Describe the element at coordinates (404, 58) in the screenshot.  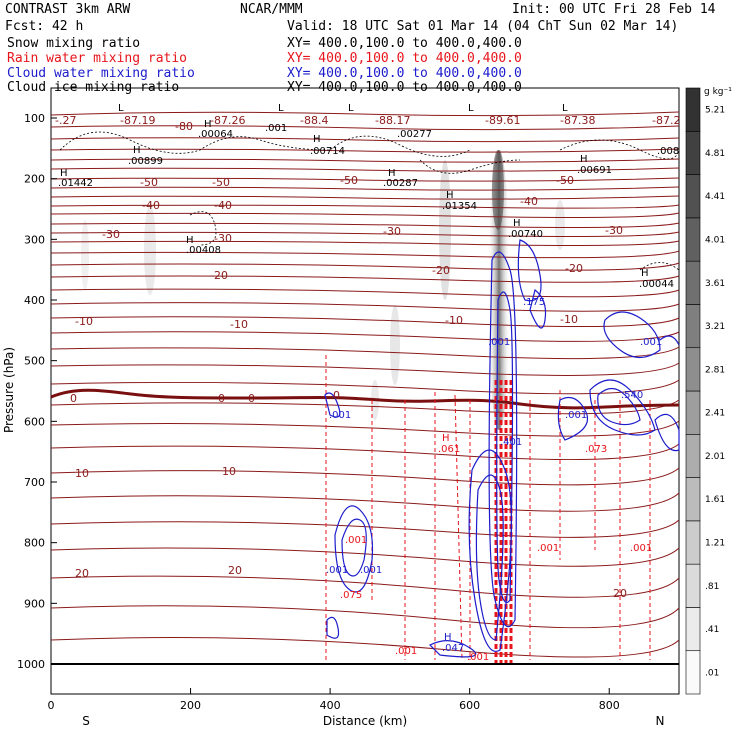
I see `legend-rain-xy: XY= 400.0,100.0 to 400.0,400.0` at that location.